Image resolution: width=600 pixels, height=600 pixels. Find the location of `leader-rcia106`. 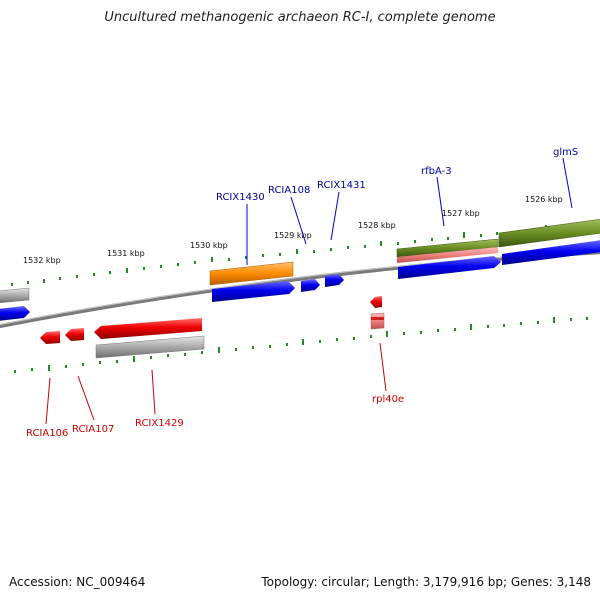

leader-rcia106 is located at coordinates (48, 401).